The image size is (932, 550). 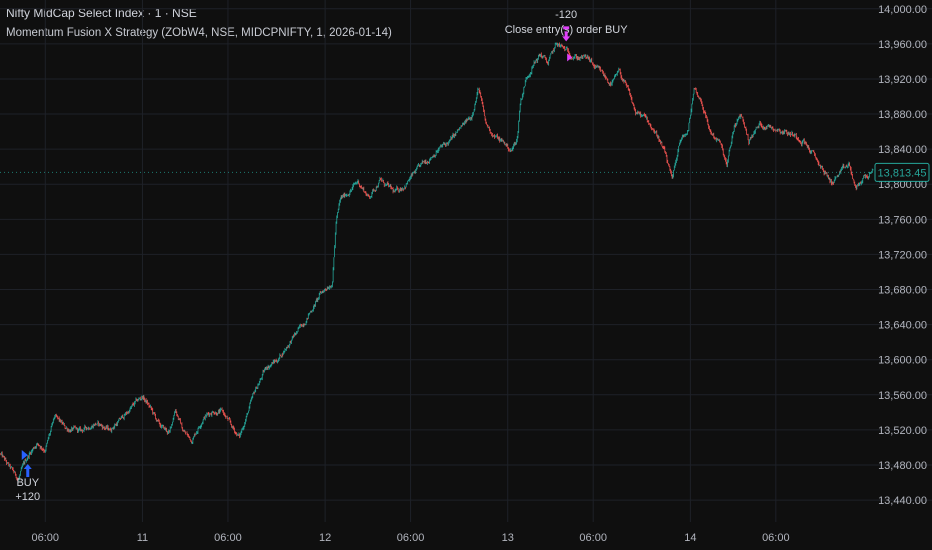 What do you see at coordinates (902, 150) in the screenshot?
I see `y-tick-label: 13,840.00` at bounding box center [902, 150].